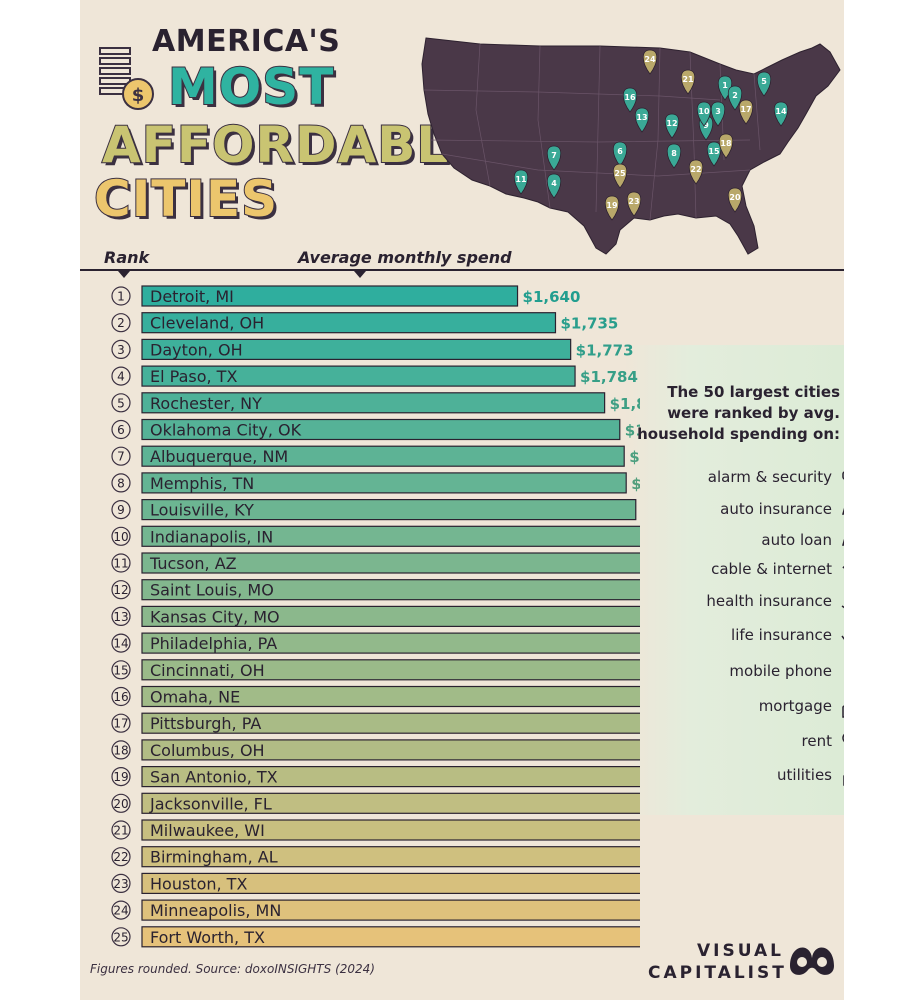 This screenshot has height=1000, width=924. What do you see at coordinates (650, 59) in the screenshot?
I see `map-pin-label: 24` at bounding box center [650, 59].